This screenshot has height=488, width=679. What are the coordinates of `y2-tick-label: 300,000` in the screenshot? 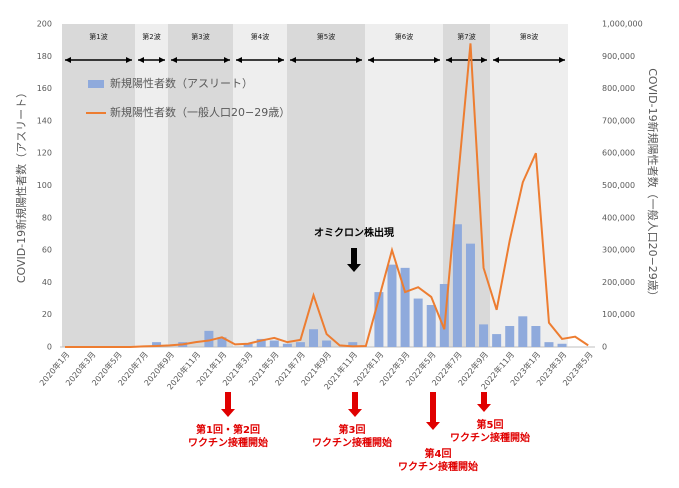 It's located at (618, 250).